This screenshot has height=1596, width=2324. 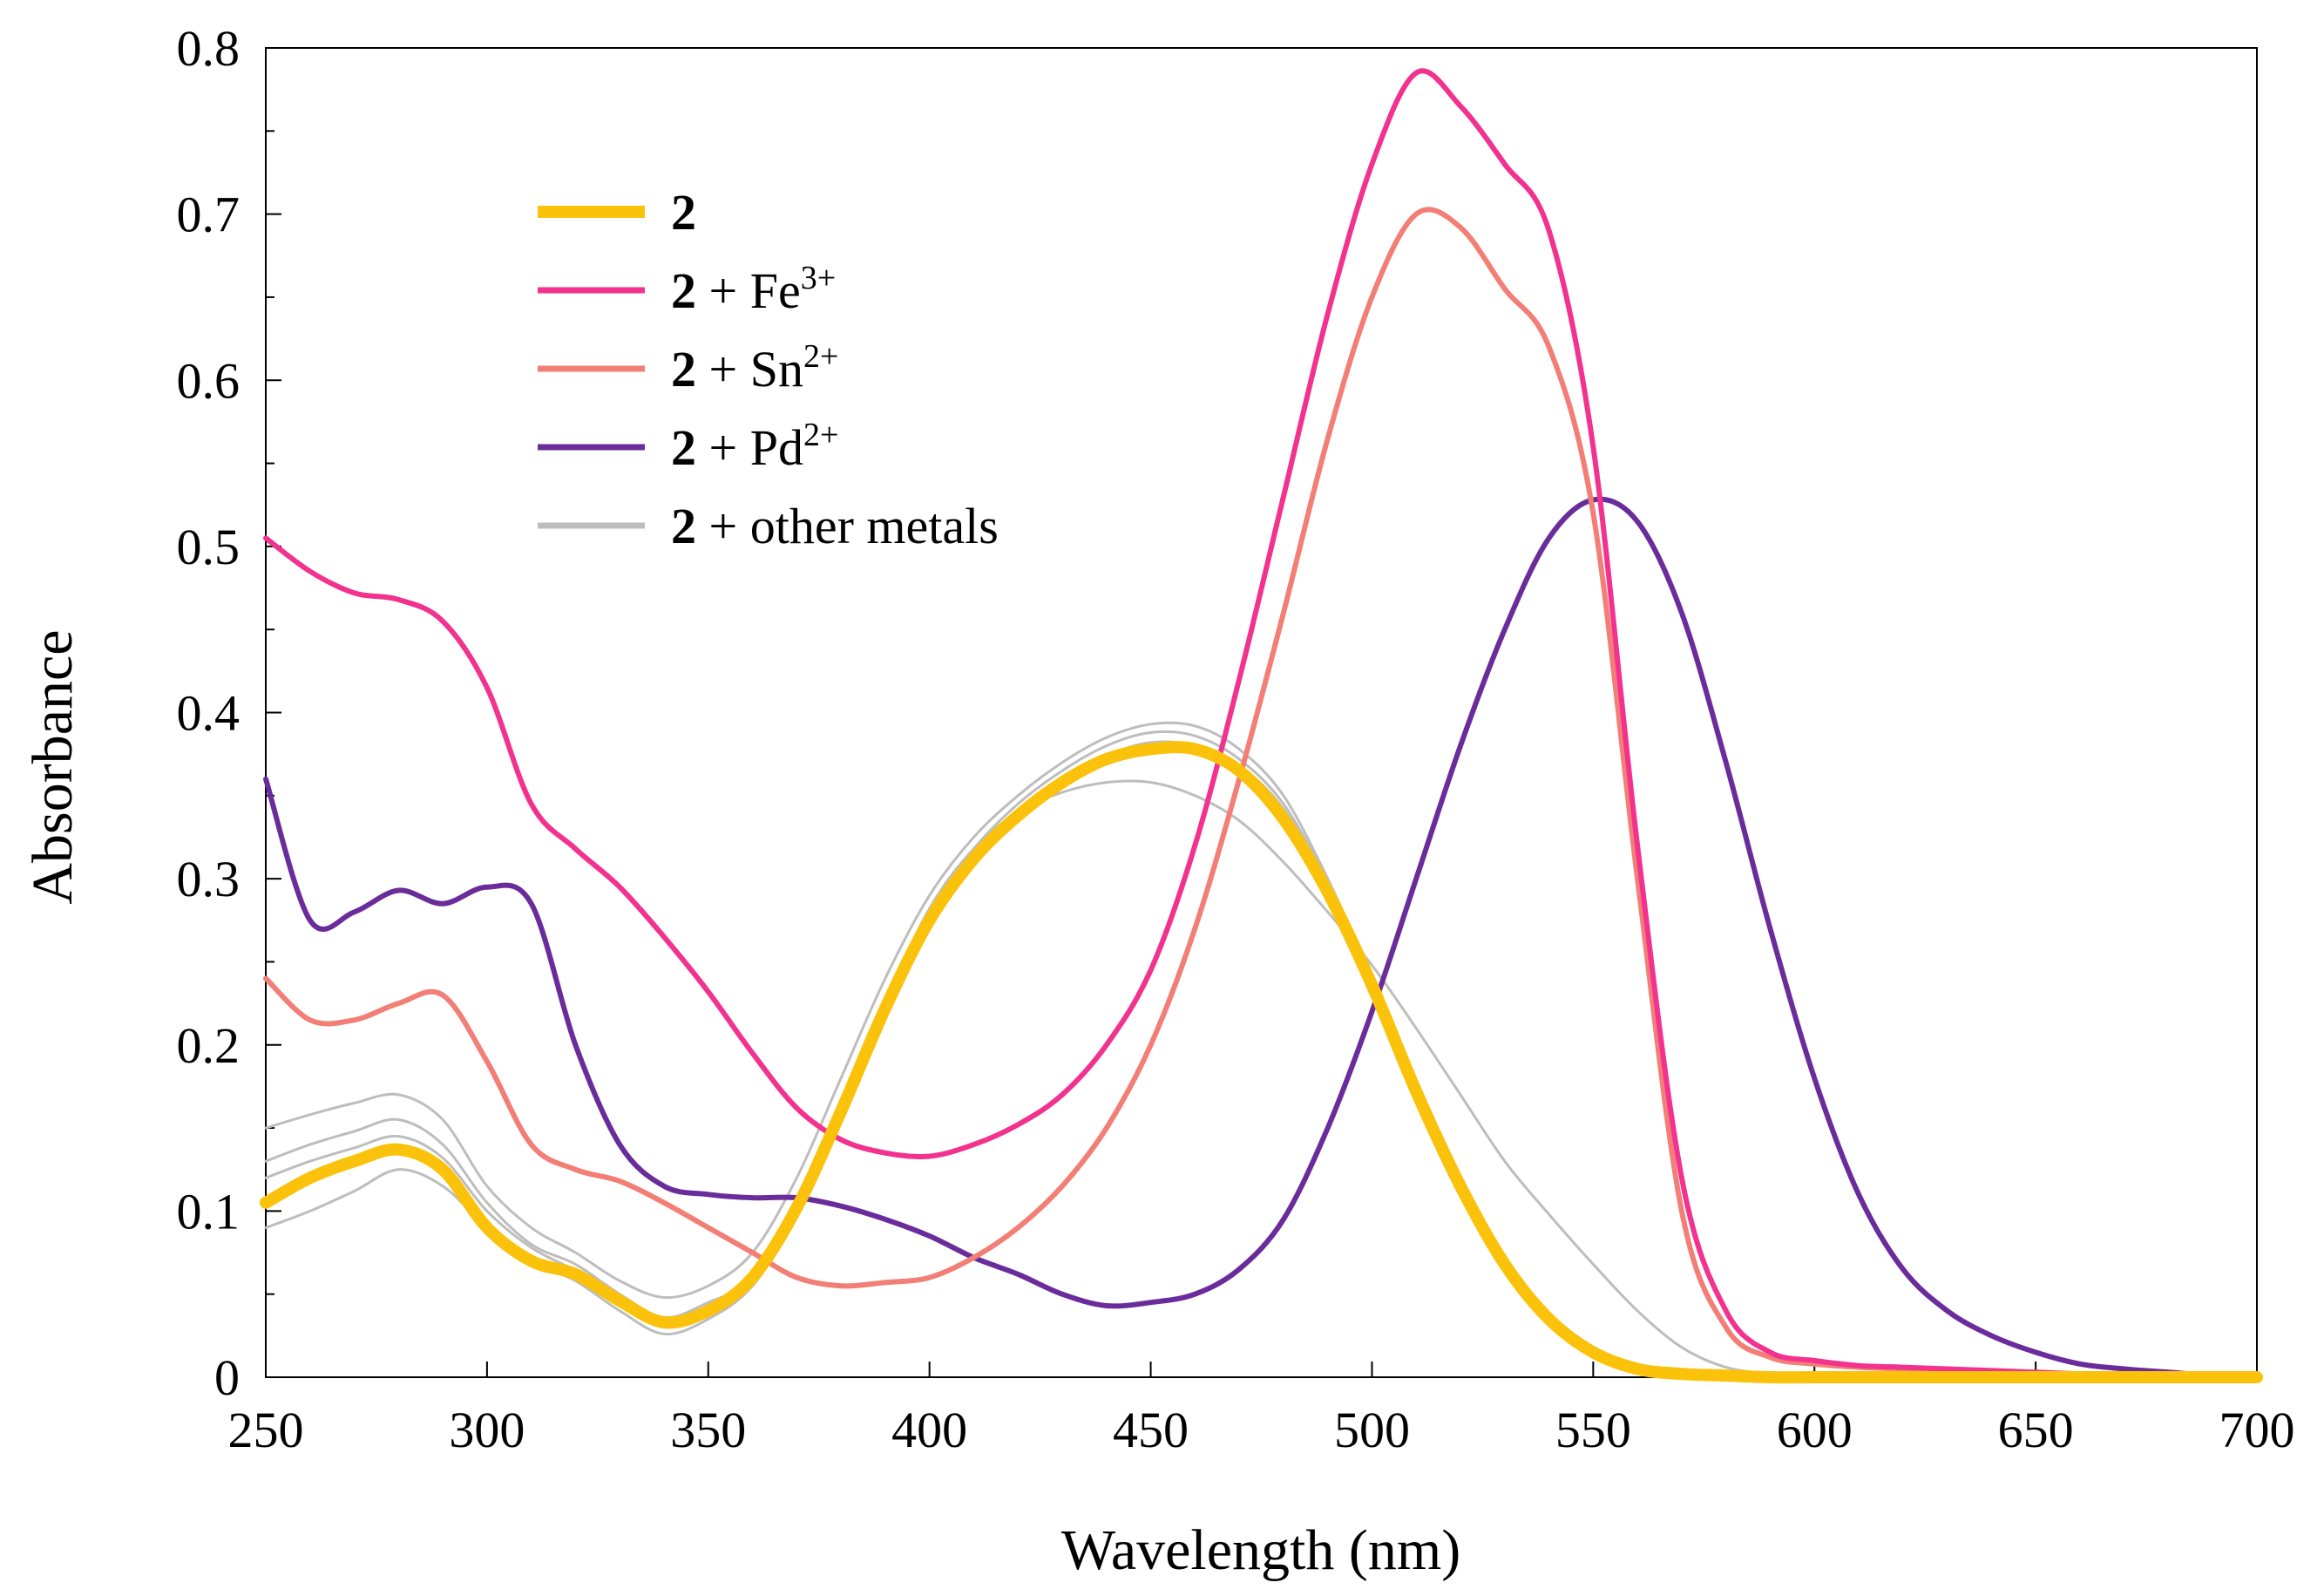 I want to click on y-tick-label: 0.6, so click(x=209, y=380).